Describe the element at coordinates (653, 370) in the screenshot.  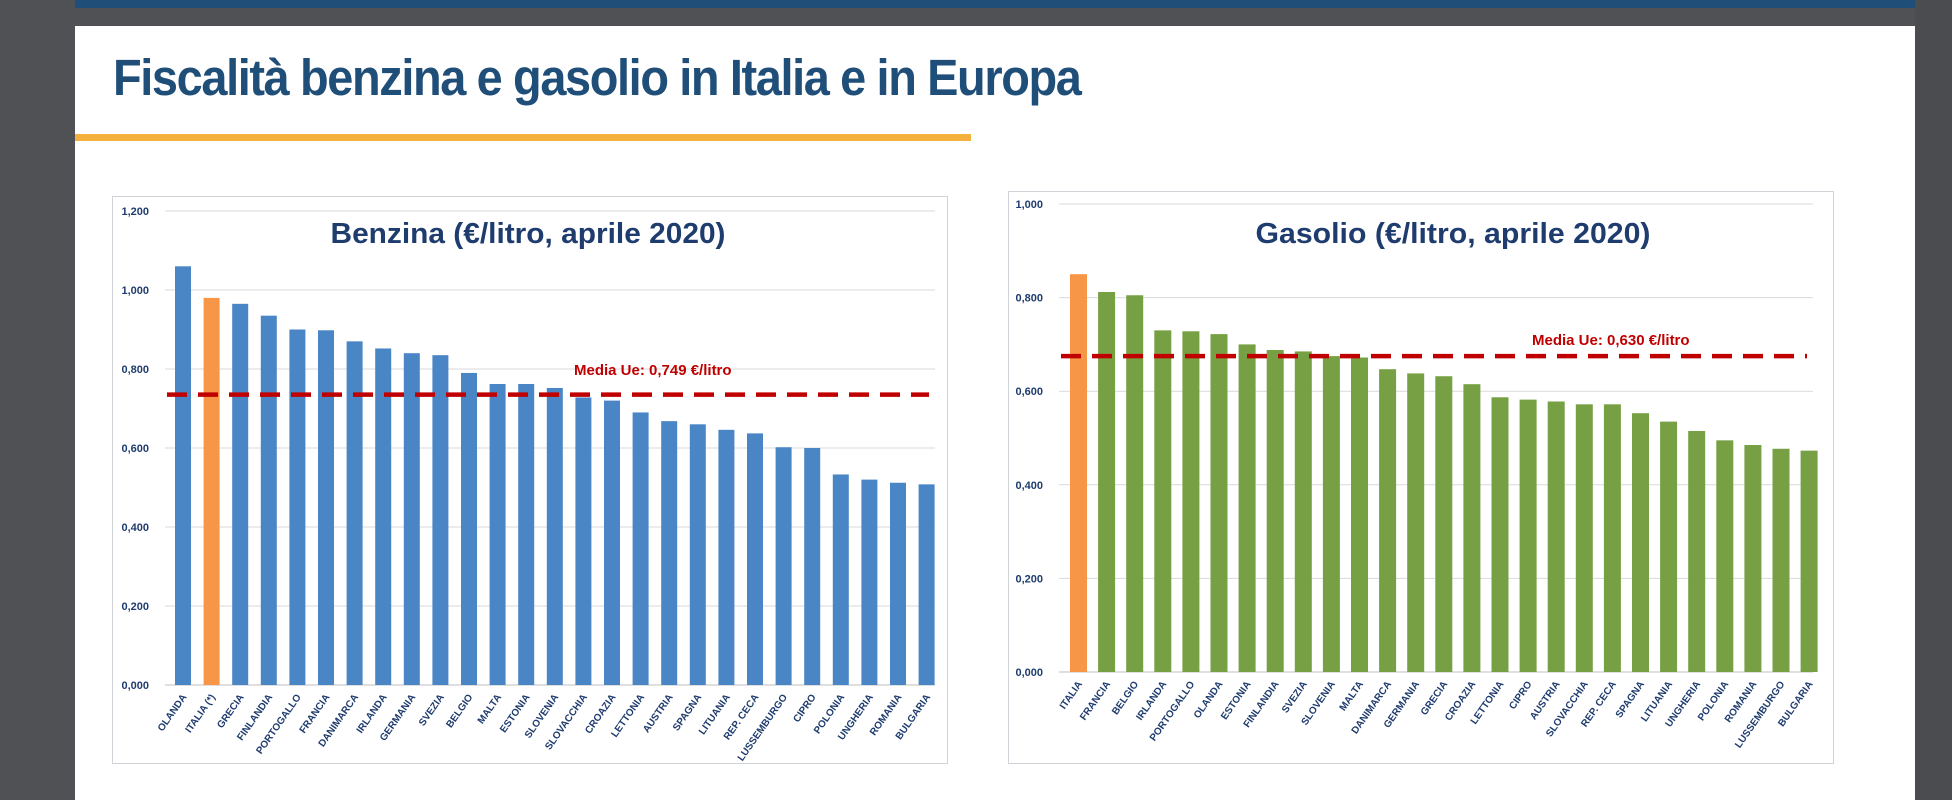
I see `eu-average-label: Media Ue: 0,749 €/litro` at that location.